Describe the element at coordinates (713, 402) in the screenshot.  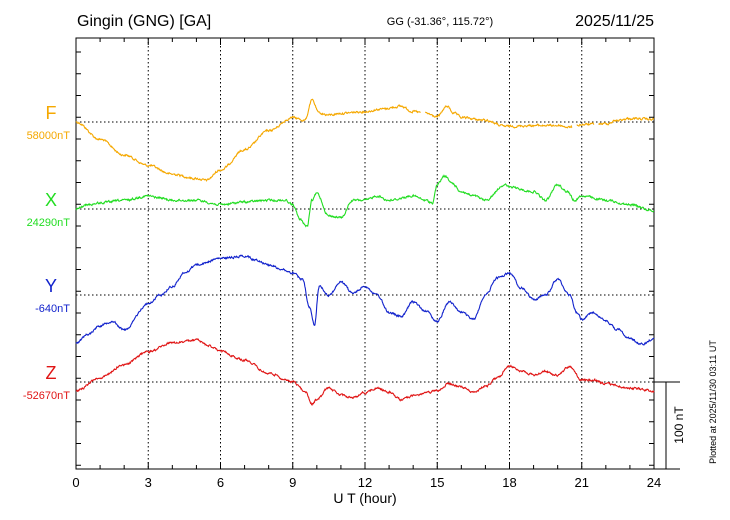
I see `plotted-timestamp: Plotted at 2025/11/30 03:11 UT` at that location.